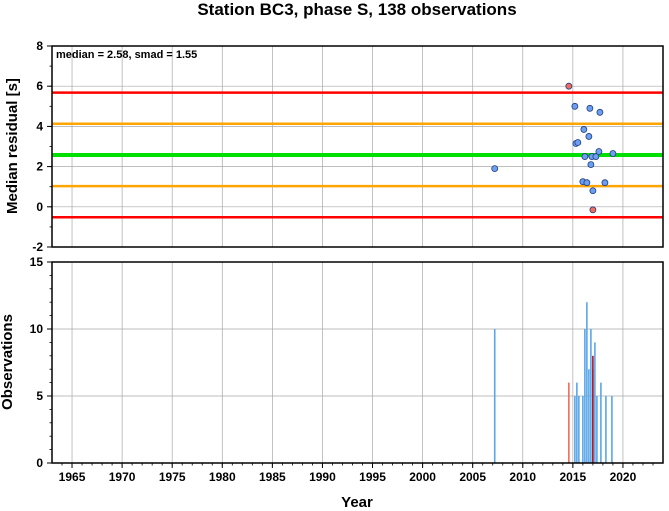  I want to click on residual-y-tick-label: 0, so click(39, 207).